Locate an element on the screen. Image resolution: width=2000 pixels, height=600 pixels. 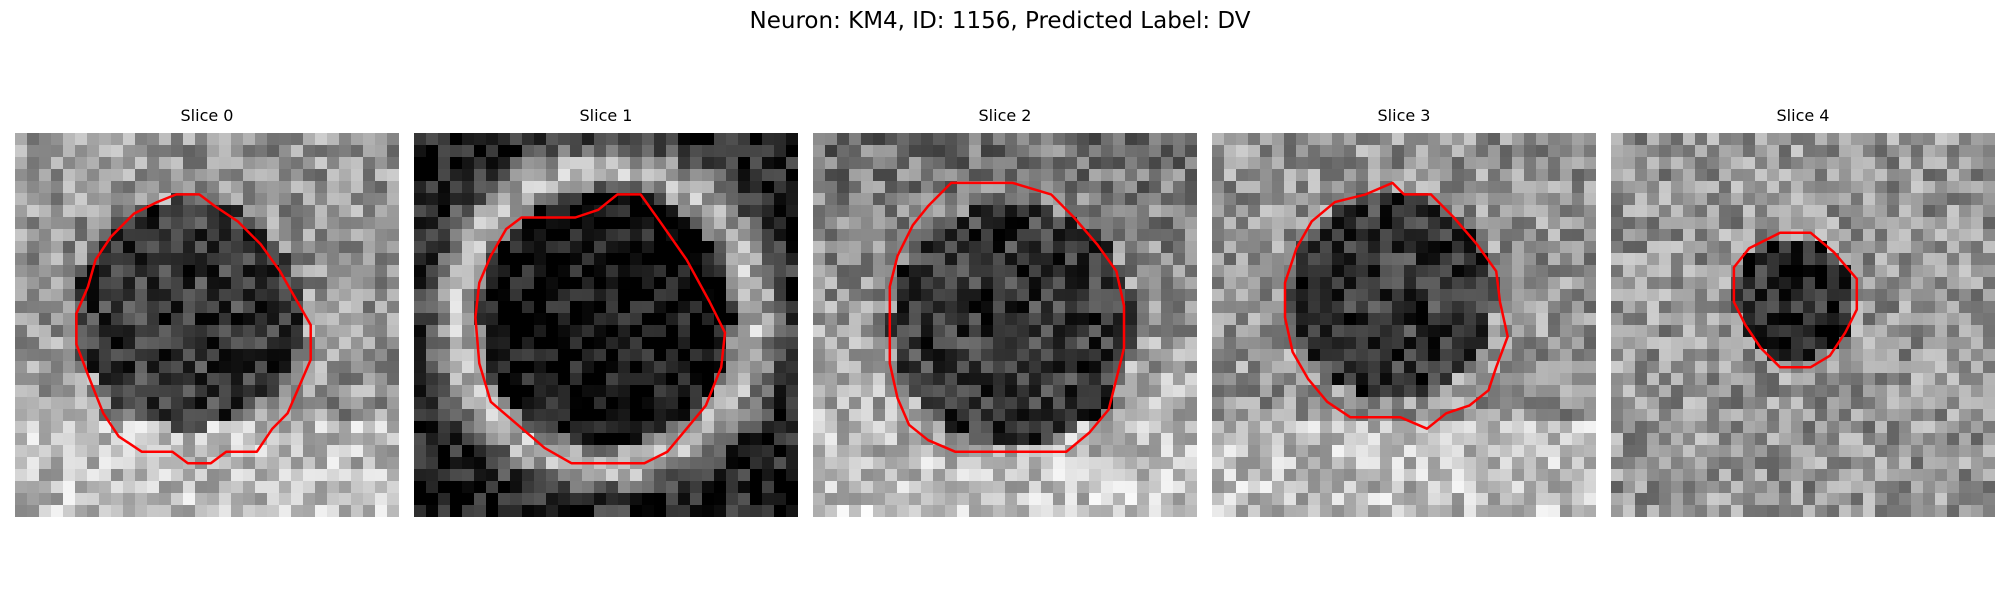
slice-title: Slice 2 is located at coordinates (1005, 115).